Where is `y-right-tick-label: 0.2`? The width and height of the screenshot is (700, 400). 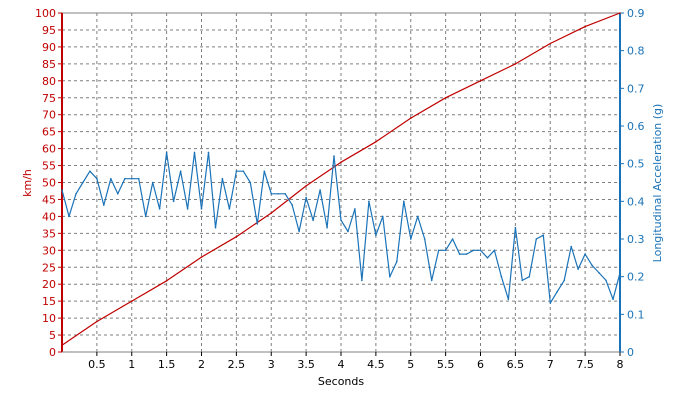 y-right-tick-label: 0.2 is located at coordinates (636, 277).